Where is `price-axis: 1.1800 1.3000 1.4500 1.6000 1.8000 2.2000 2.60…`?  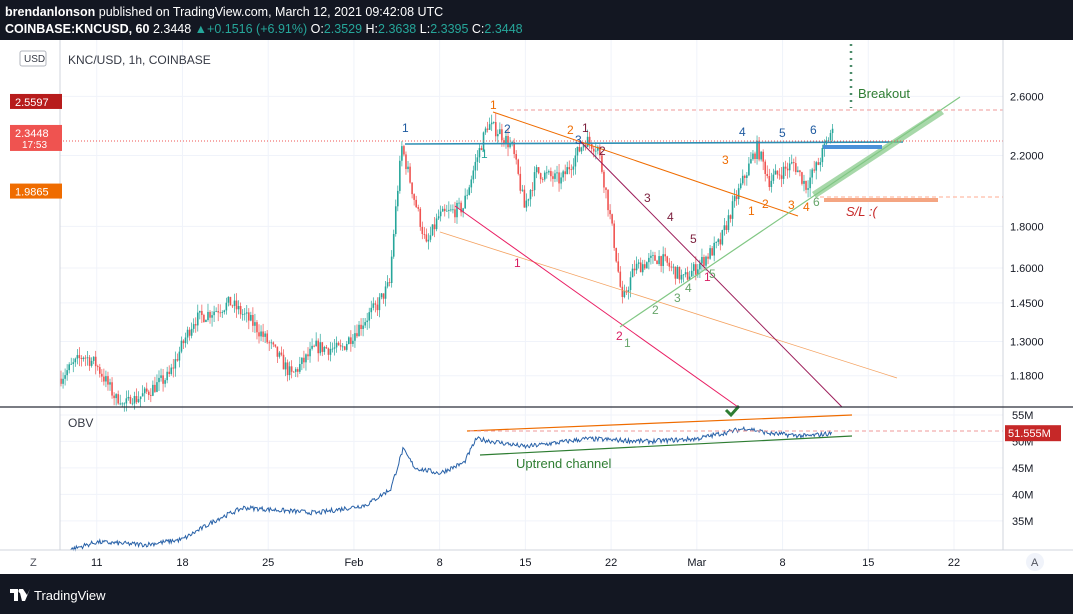
price-axis: 1.1800 1.3000 1.4500 1.6000 1.8000 2.2000 2.60… is located at coordinates (1027, 309).